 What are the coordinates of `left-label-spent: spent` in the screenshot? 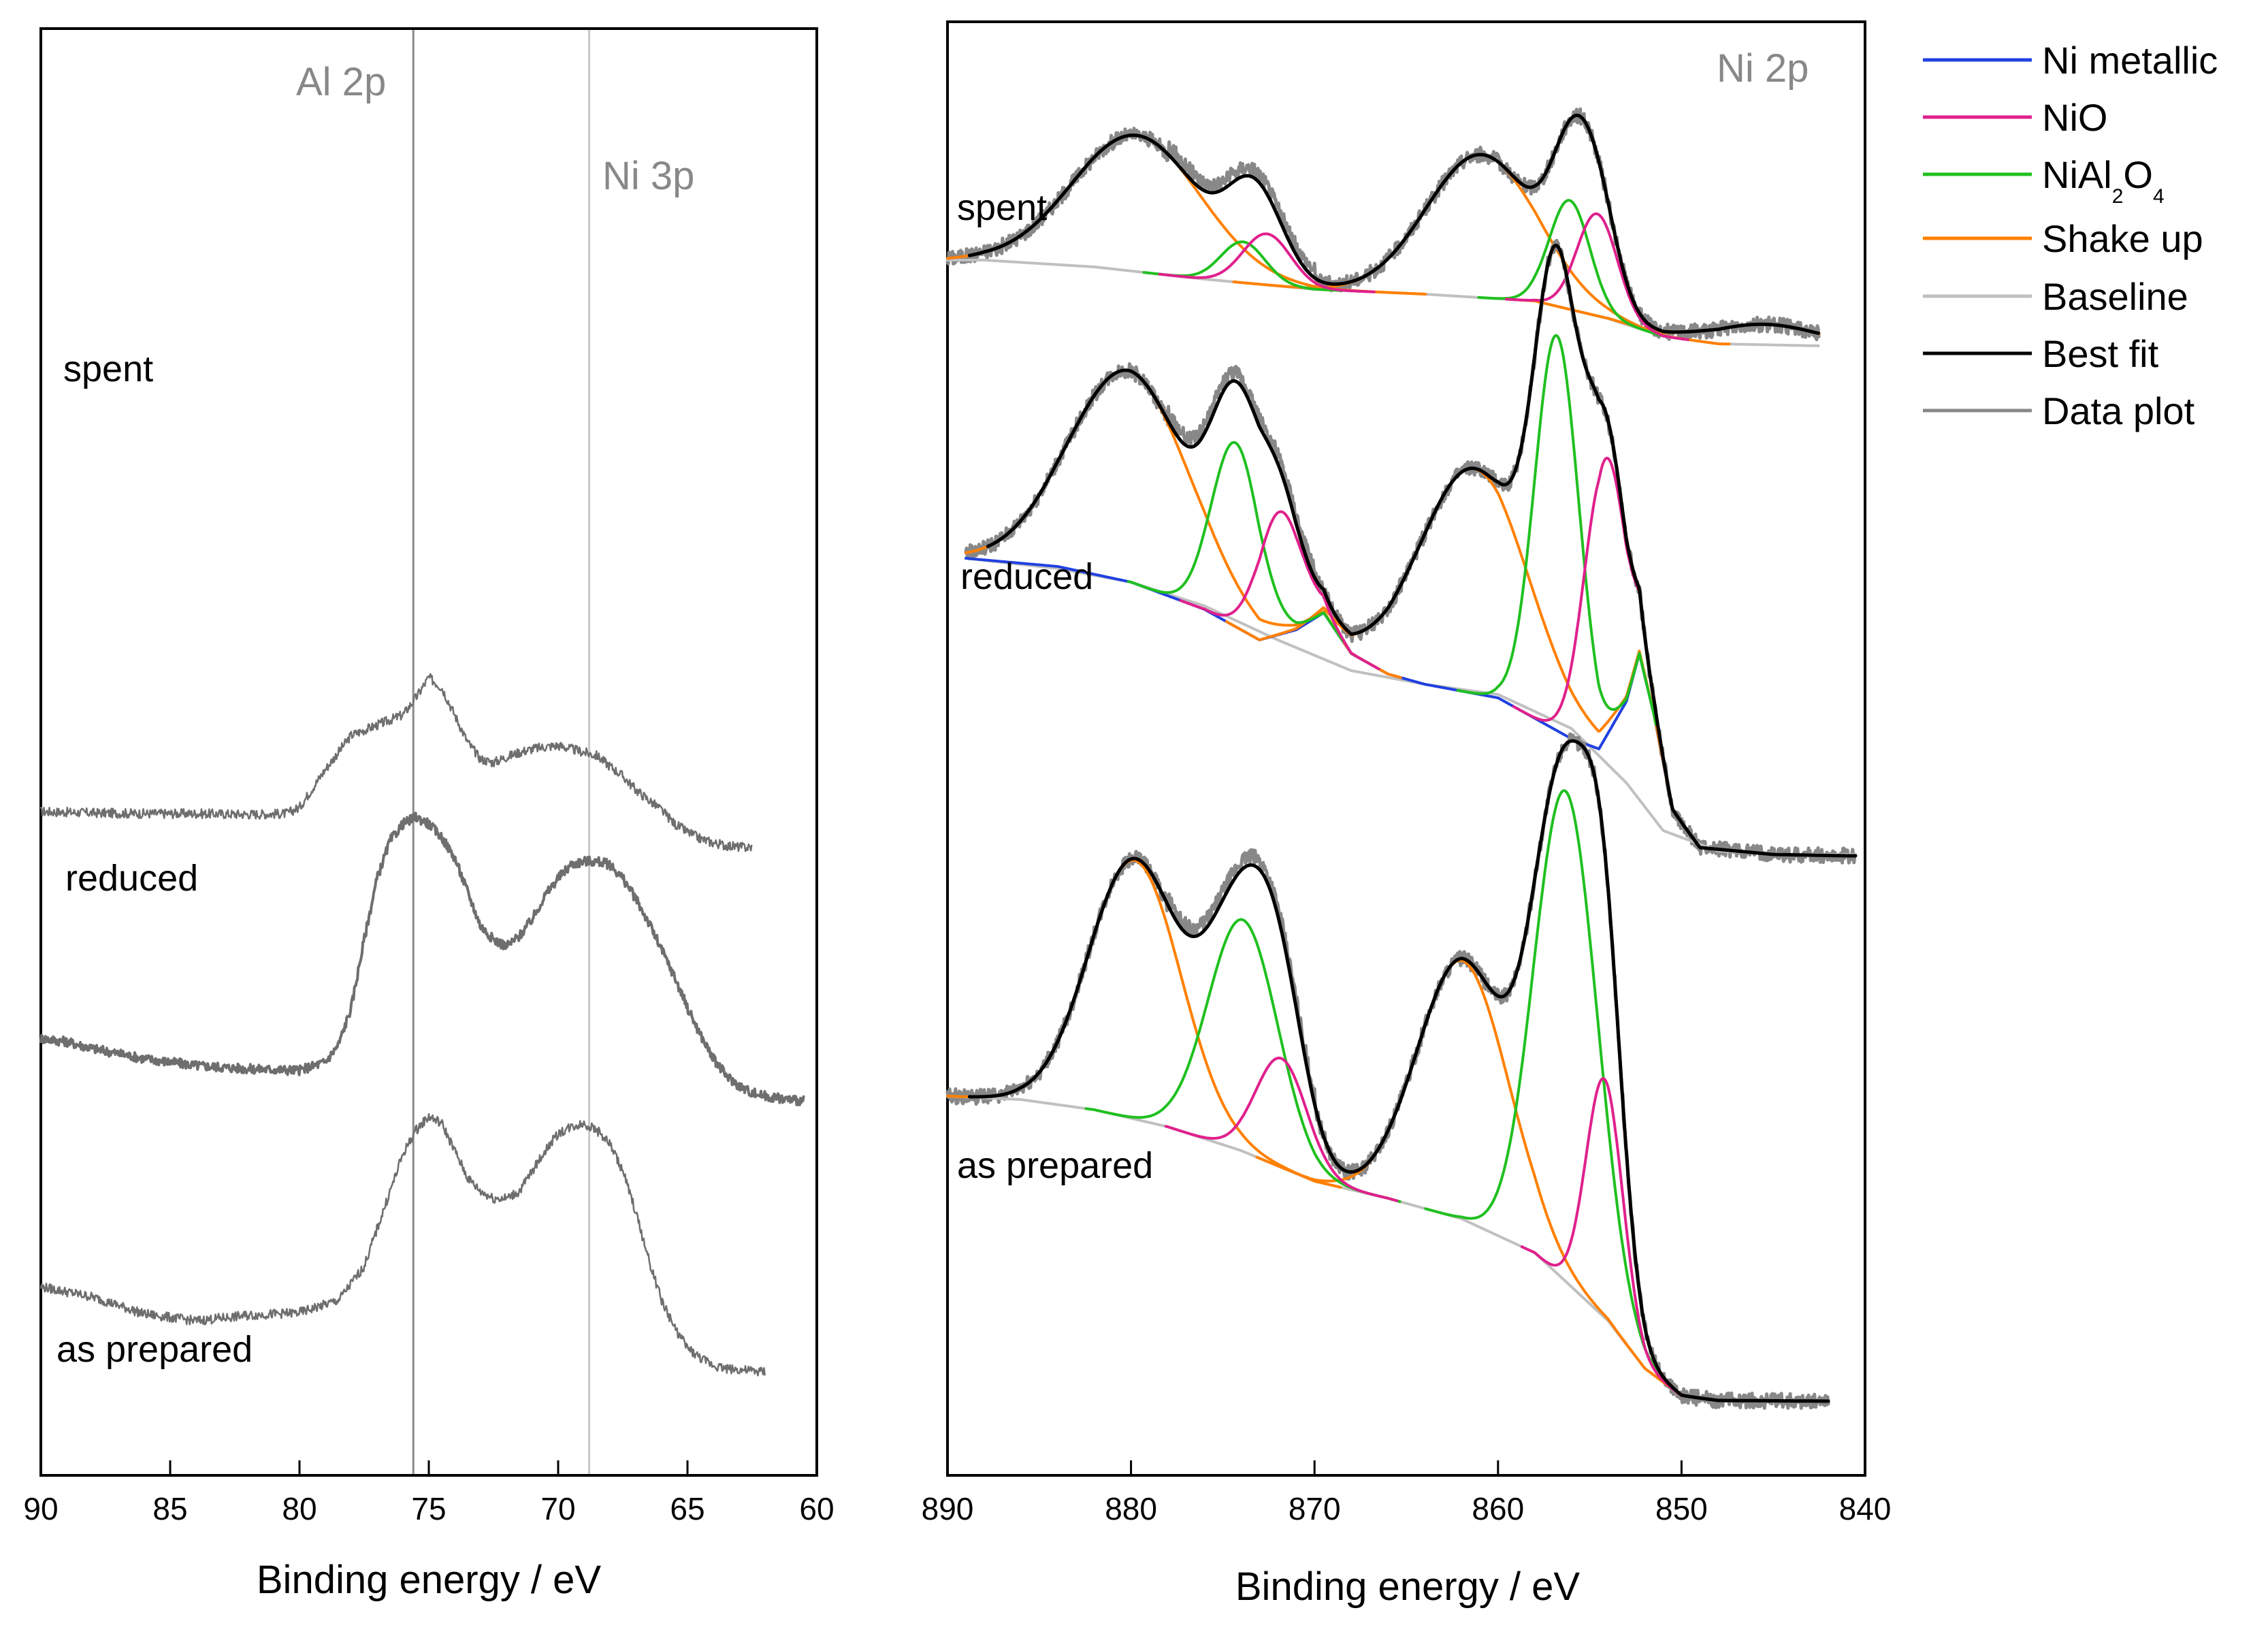 It's located at (108, 369).